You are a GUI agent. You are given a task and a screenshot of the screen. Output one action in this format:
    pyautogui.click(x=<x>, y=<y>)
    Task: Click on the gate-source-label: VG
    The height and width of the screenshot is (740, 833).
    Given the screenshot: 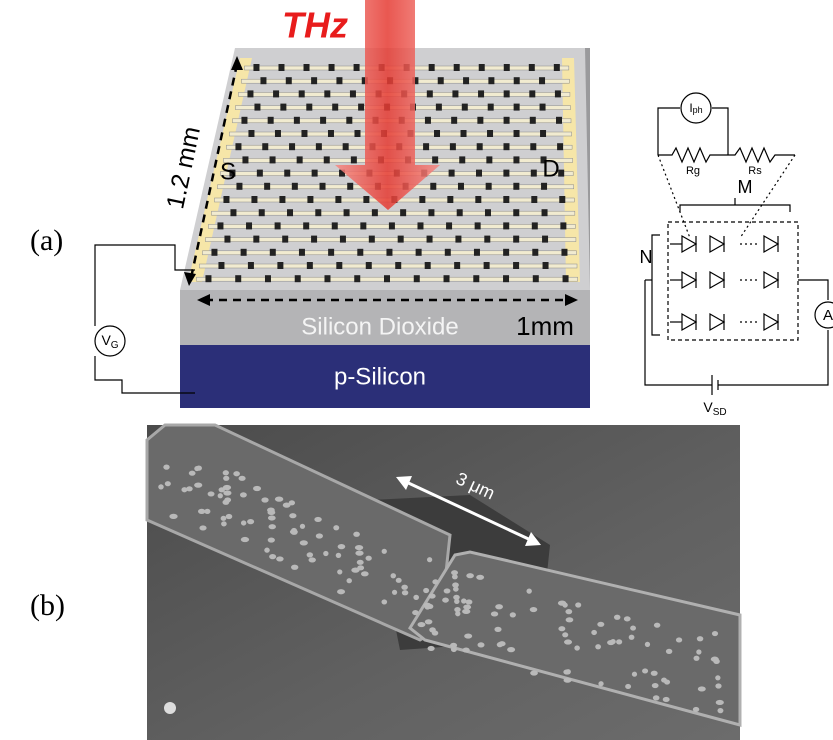 What is the action you would take?
    pyautogui.click(x=109, y=341)
    